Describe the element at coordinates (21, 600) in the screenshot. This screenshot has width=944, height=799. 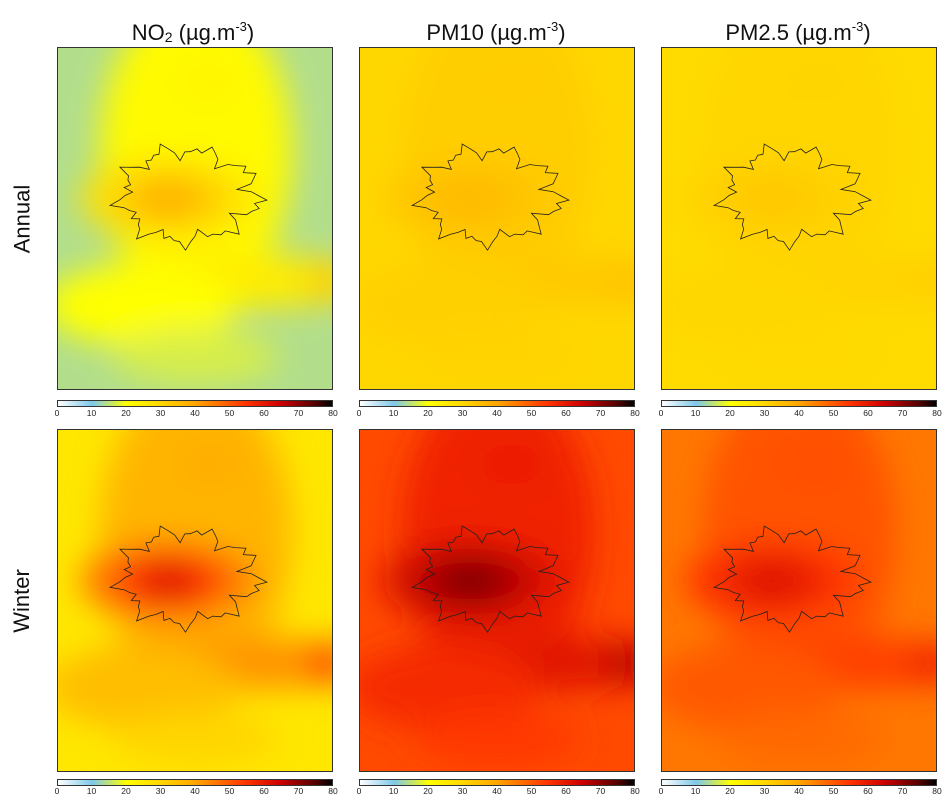
I see `row-label-winter: Winter` at that location.